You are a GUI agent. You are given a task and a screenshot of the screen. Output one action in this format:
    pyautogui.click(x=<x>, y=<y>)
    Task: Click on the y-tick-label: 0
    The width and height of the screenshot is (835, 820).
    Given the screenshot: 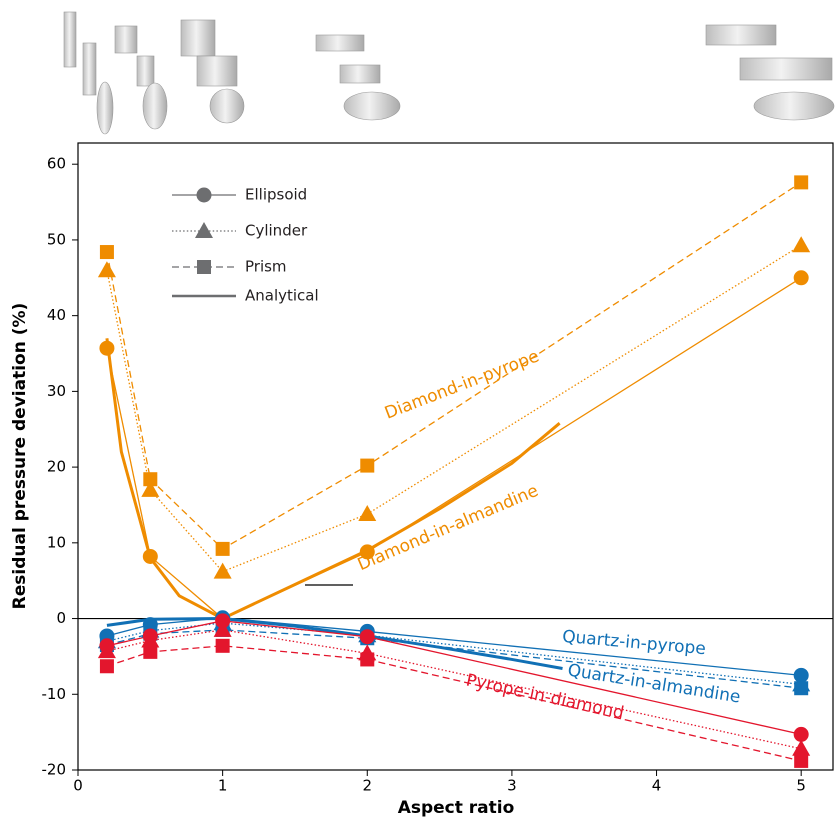 What is the action you would take?
    pyautogui.click(x=61, y=618)
    